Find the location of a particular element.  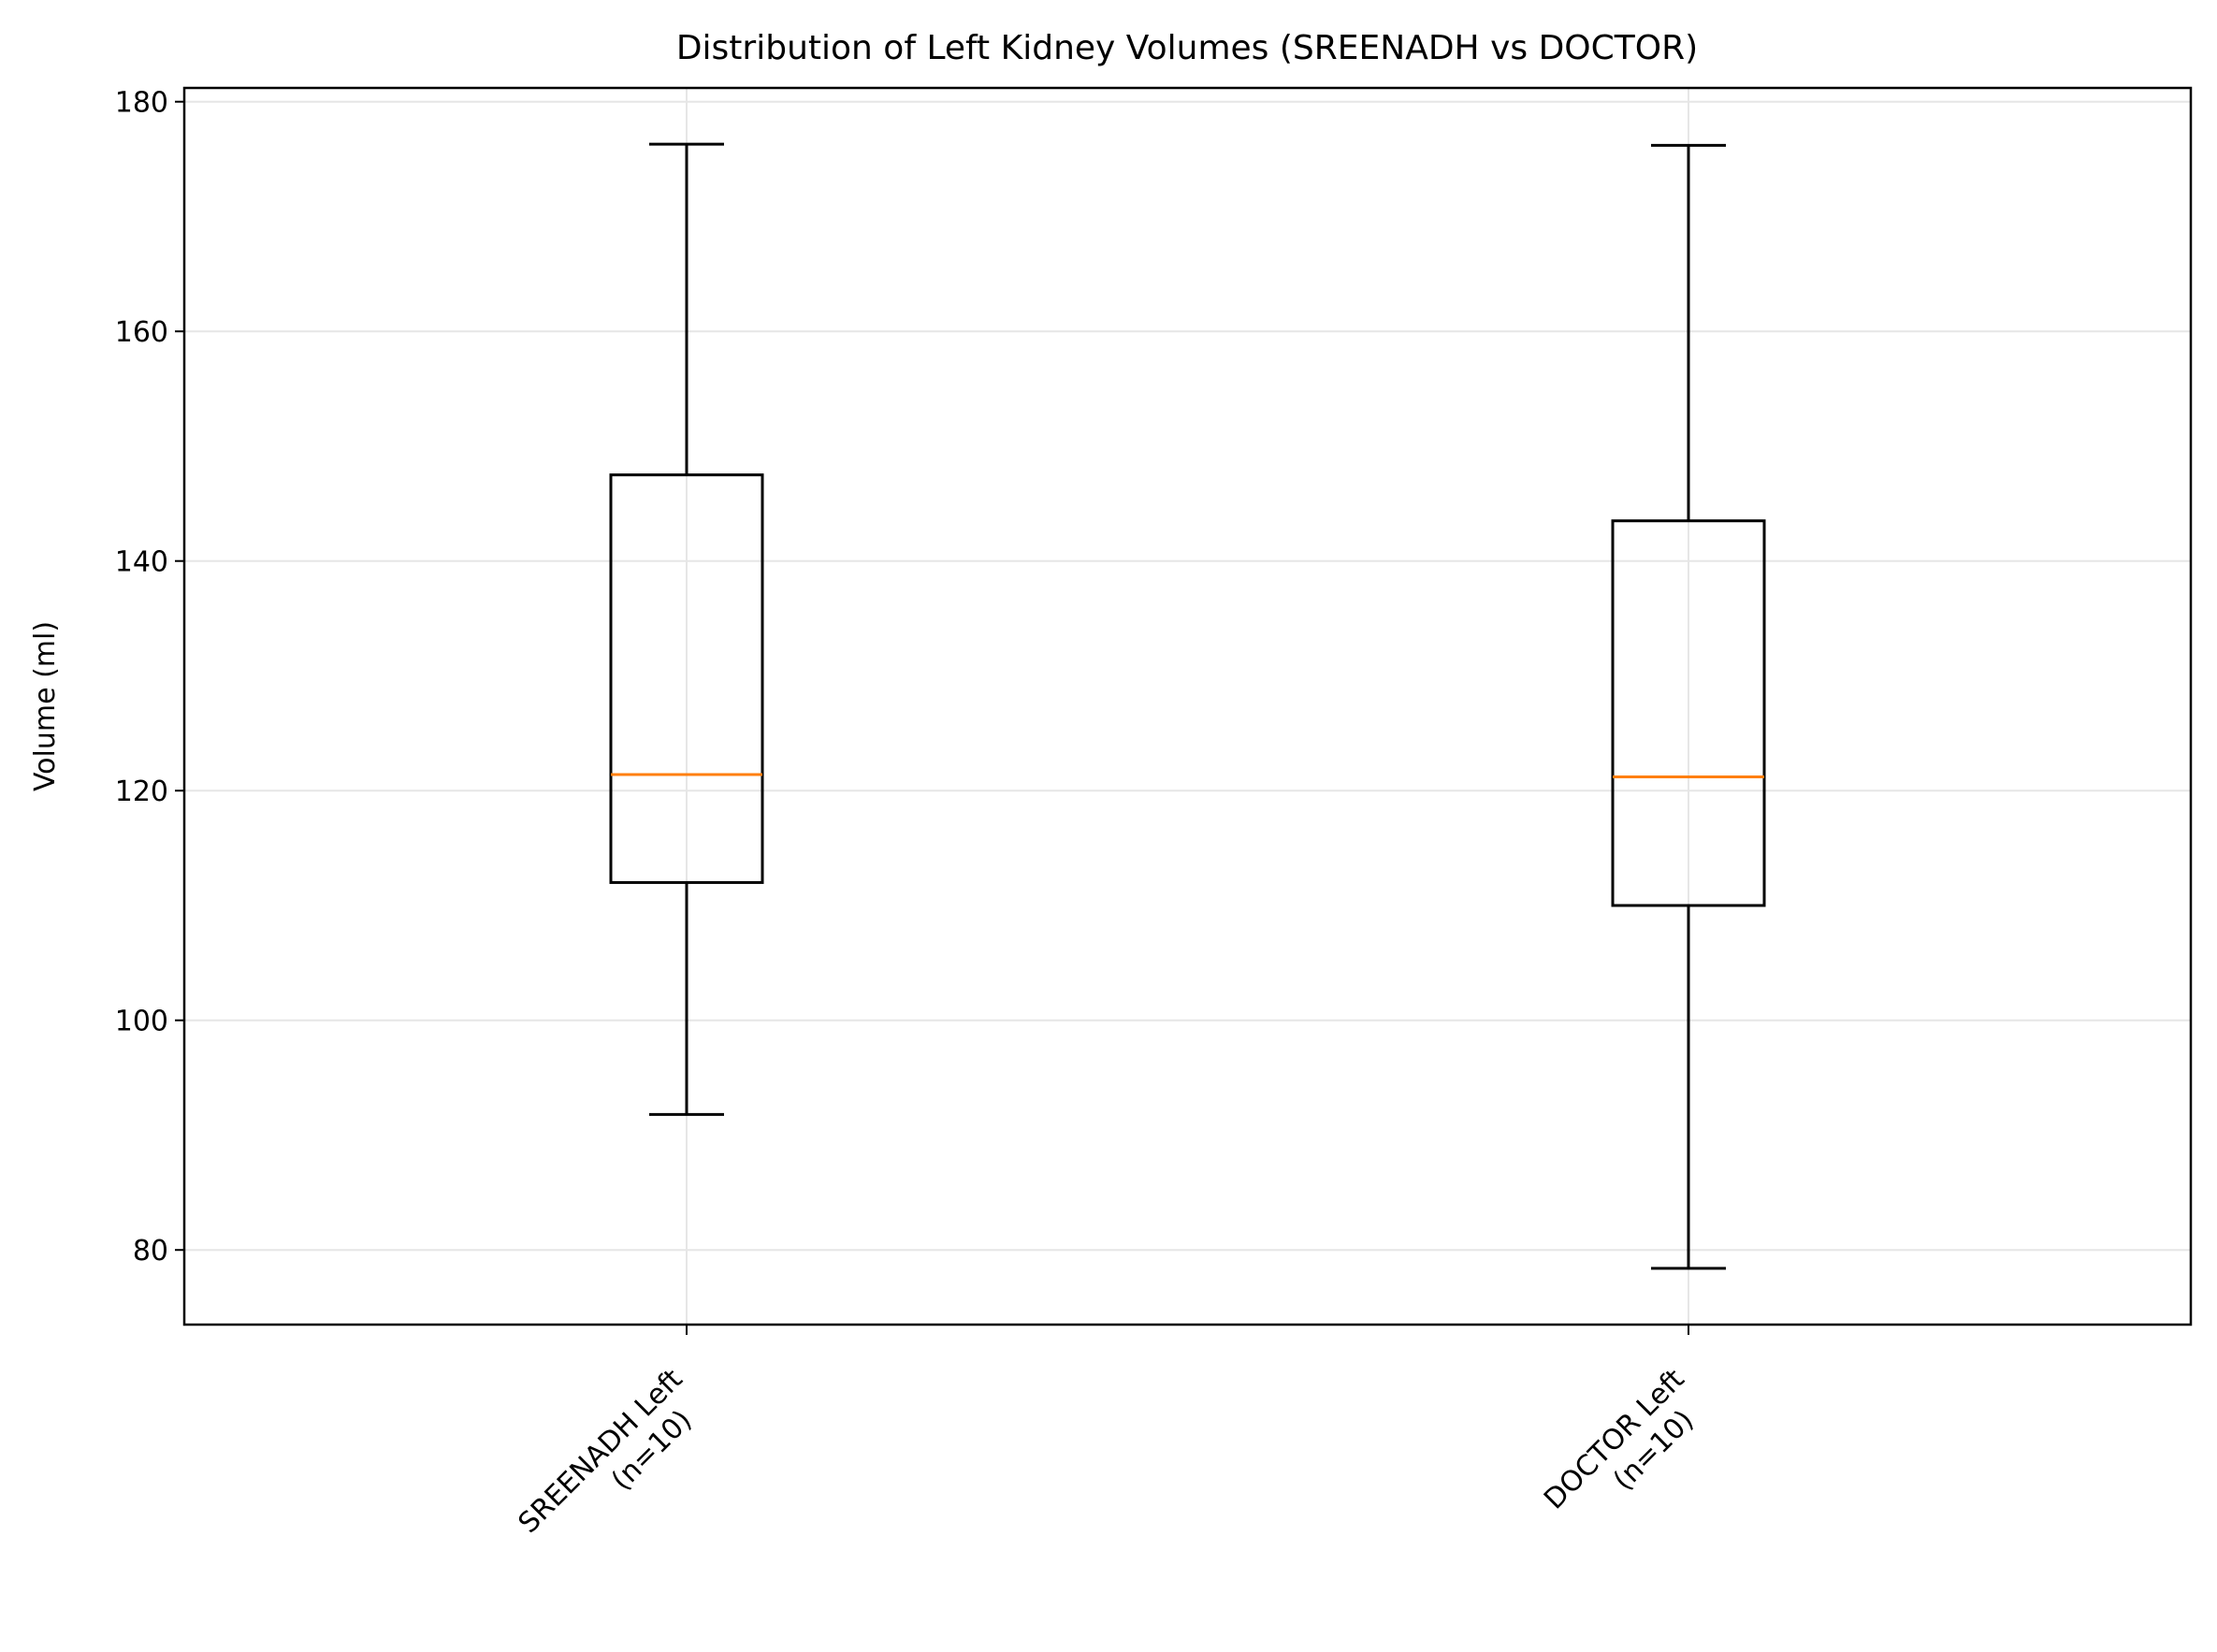

y-tick-label: 80 is located at coordinates (150, 1251).